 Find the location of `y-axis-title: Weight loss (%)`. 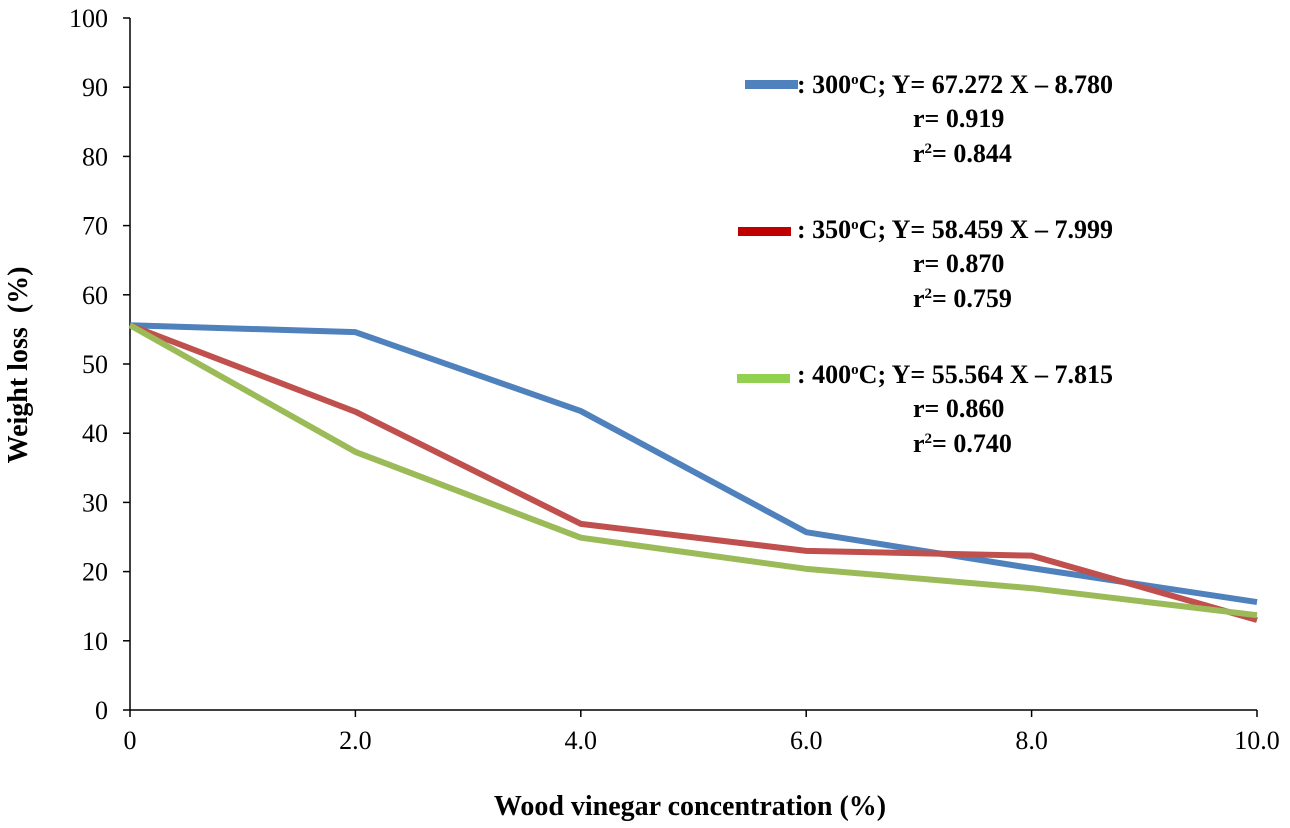

y-axis-title: Weight loss (%) is located at coordinates (18, 365).